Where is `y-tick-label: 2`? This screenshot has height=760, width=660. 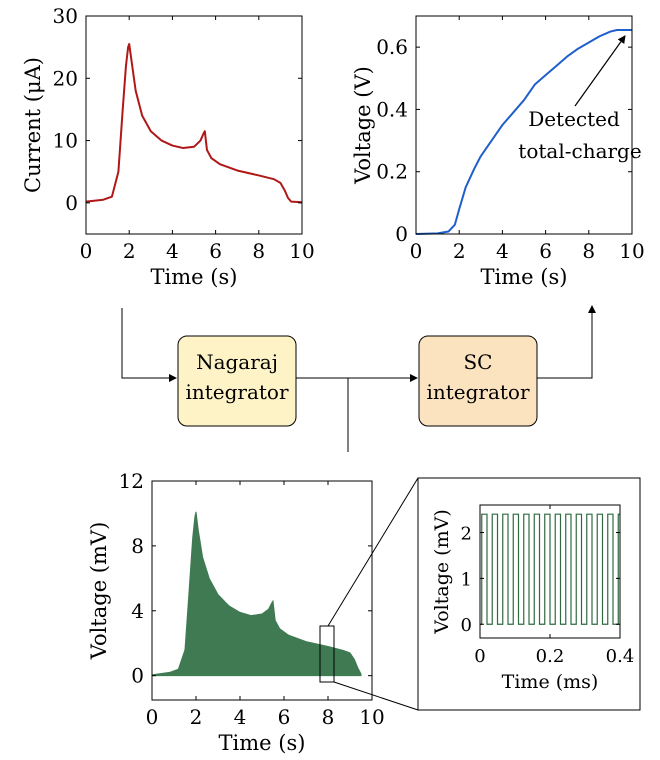
y-tick-label: 2 is located at coordinates (466, 534).